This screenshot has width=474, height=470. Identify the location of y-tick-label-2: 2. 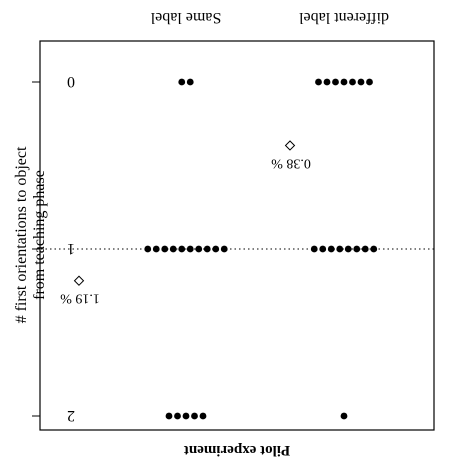
(71, 415).